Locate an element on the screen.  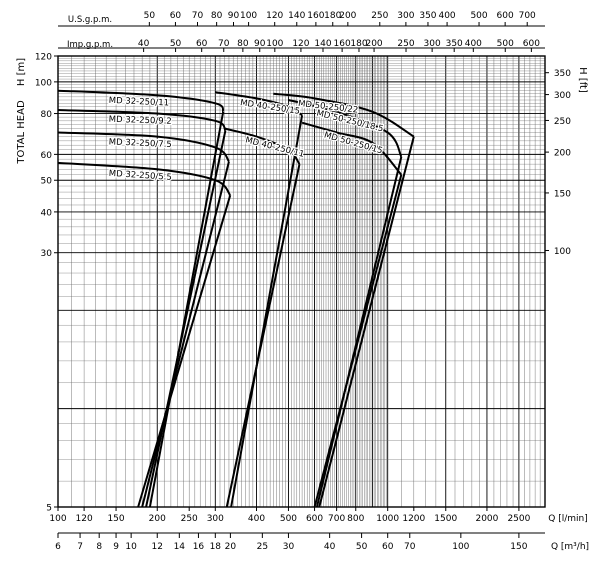
y2-tick-label: 150 is located at coordinates (562, 194).